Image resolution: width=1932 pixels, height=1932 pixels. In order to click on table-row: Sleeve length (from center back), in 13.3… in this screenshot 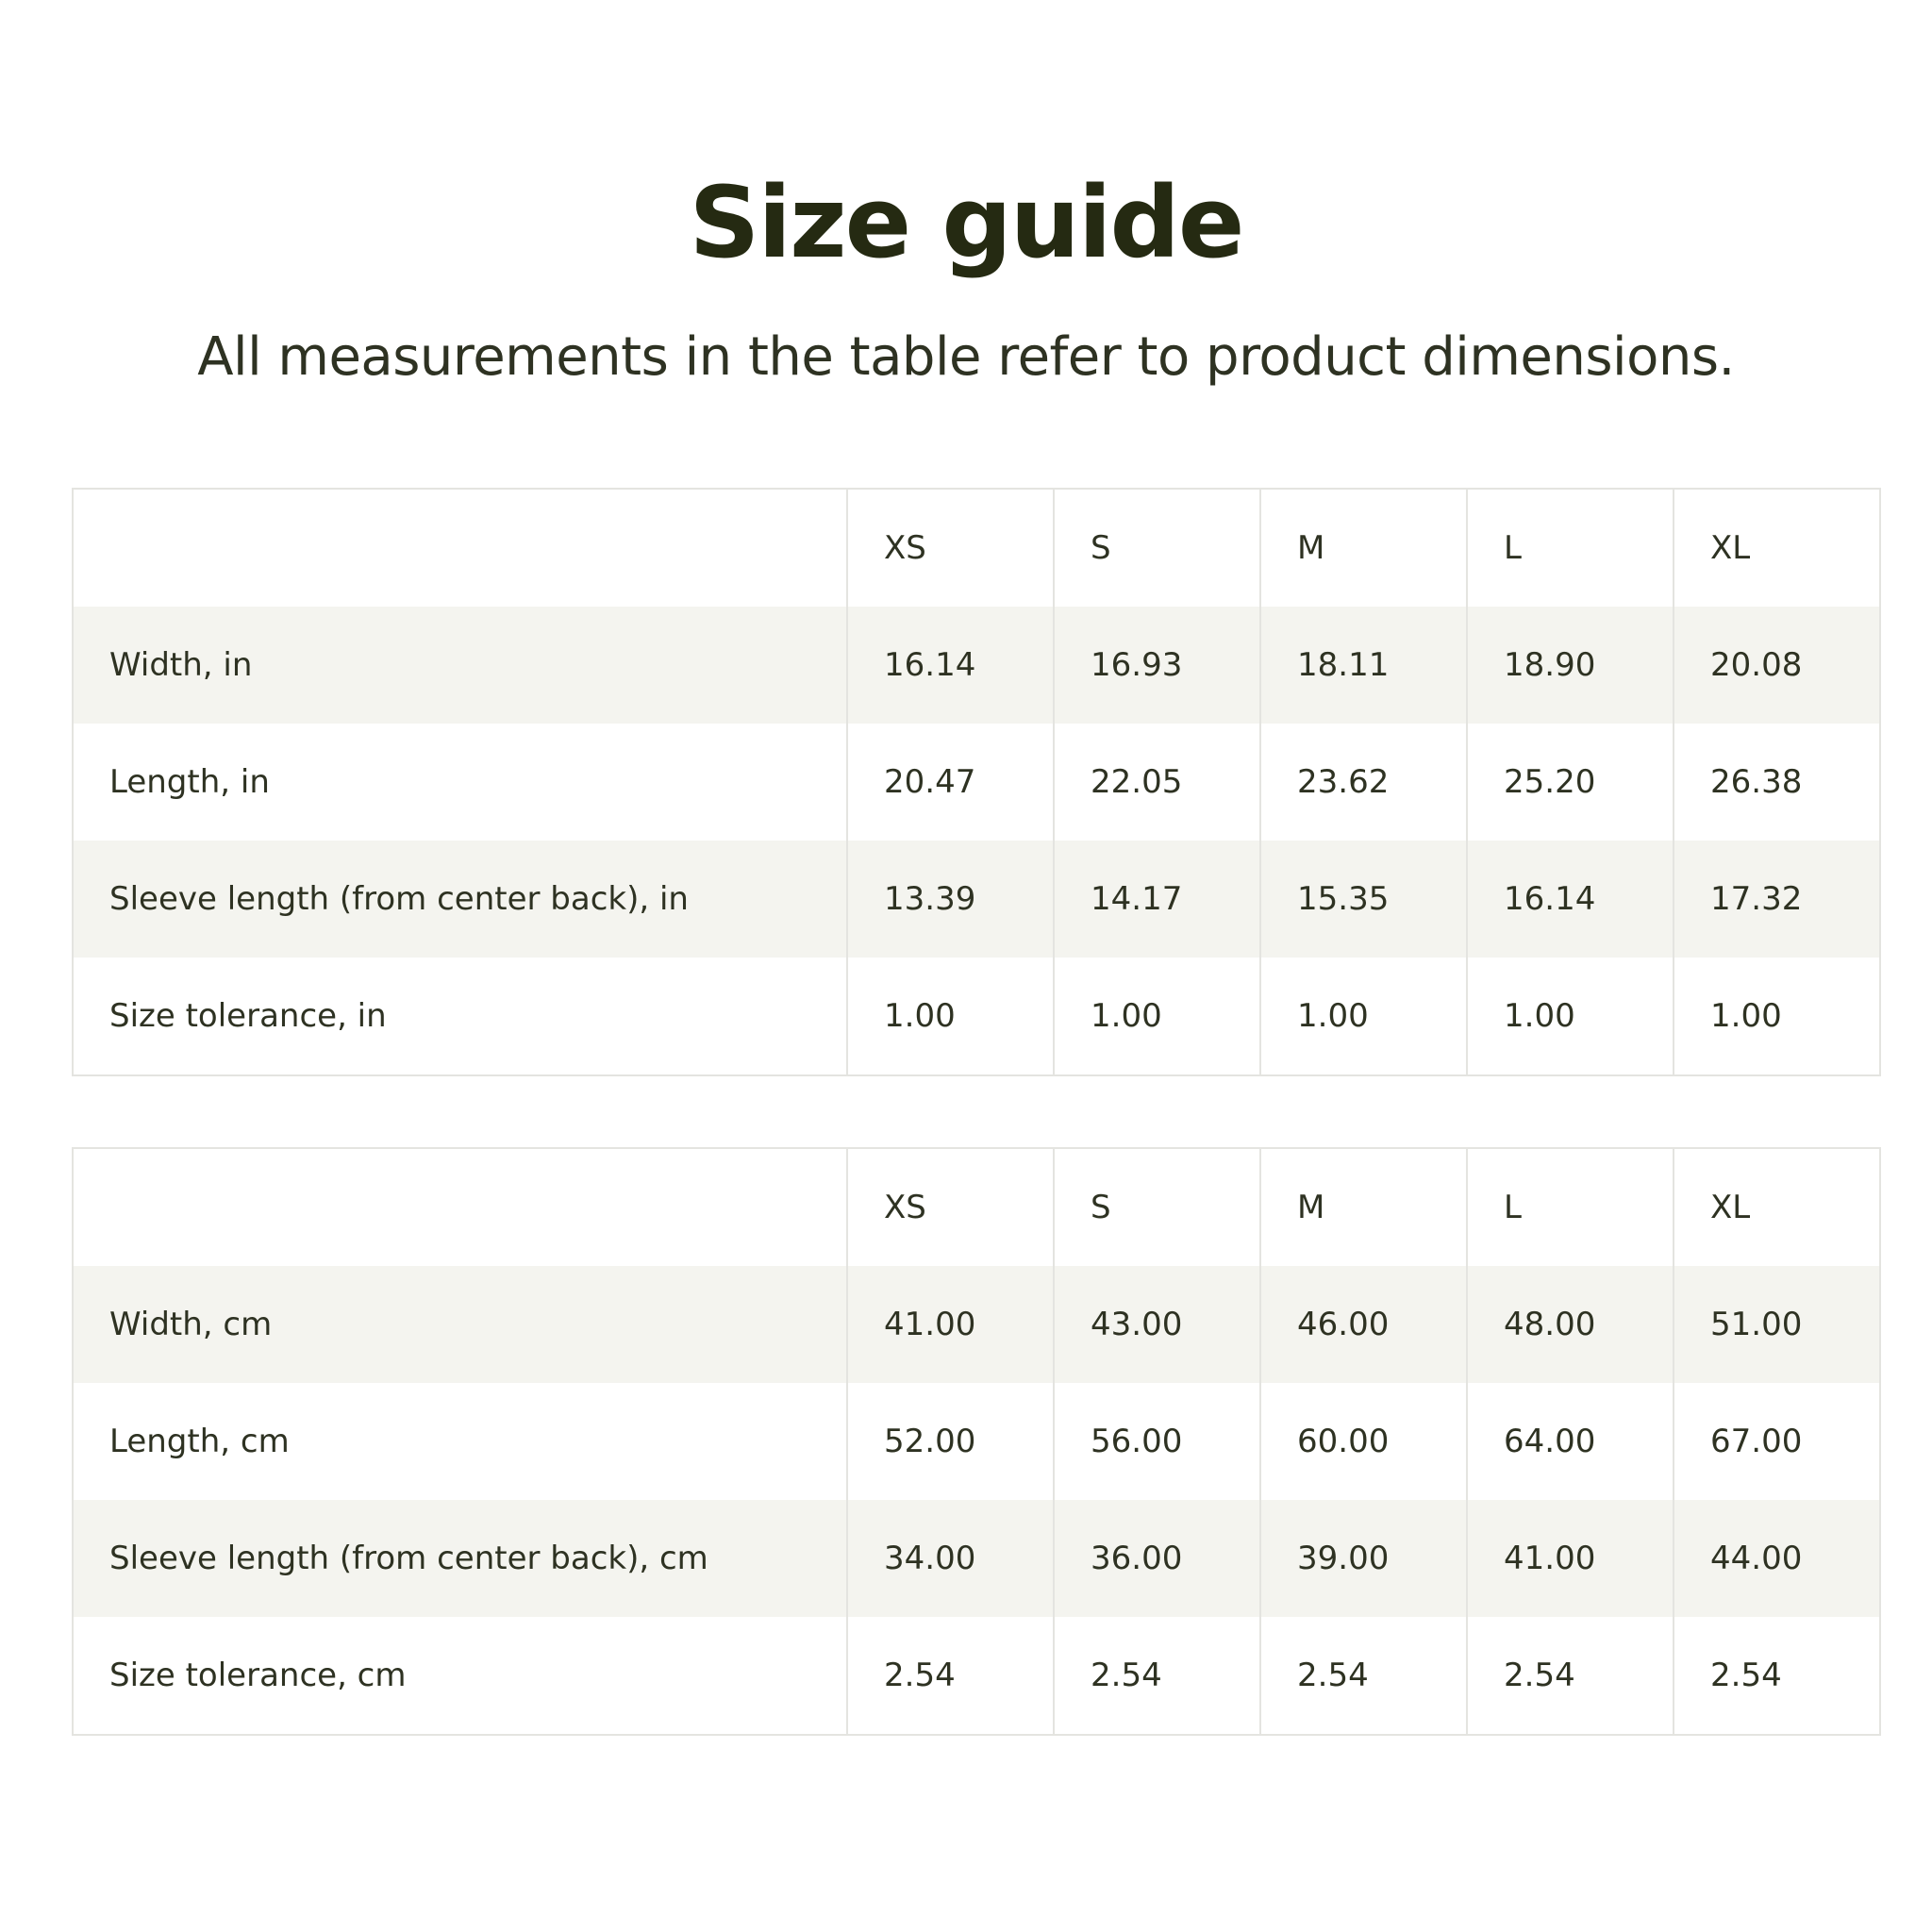, I will do `click(976, 899)`.